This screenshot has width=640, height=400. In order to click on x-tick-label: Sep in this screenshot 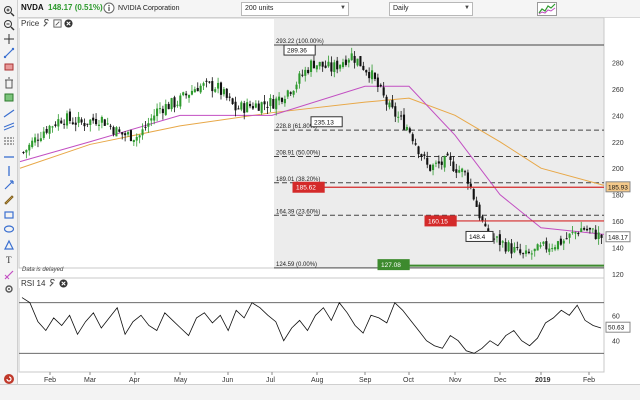, I will do `click(365, 380)`.